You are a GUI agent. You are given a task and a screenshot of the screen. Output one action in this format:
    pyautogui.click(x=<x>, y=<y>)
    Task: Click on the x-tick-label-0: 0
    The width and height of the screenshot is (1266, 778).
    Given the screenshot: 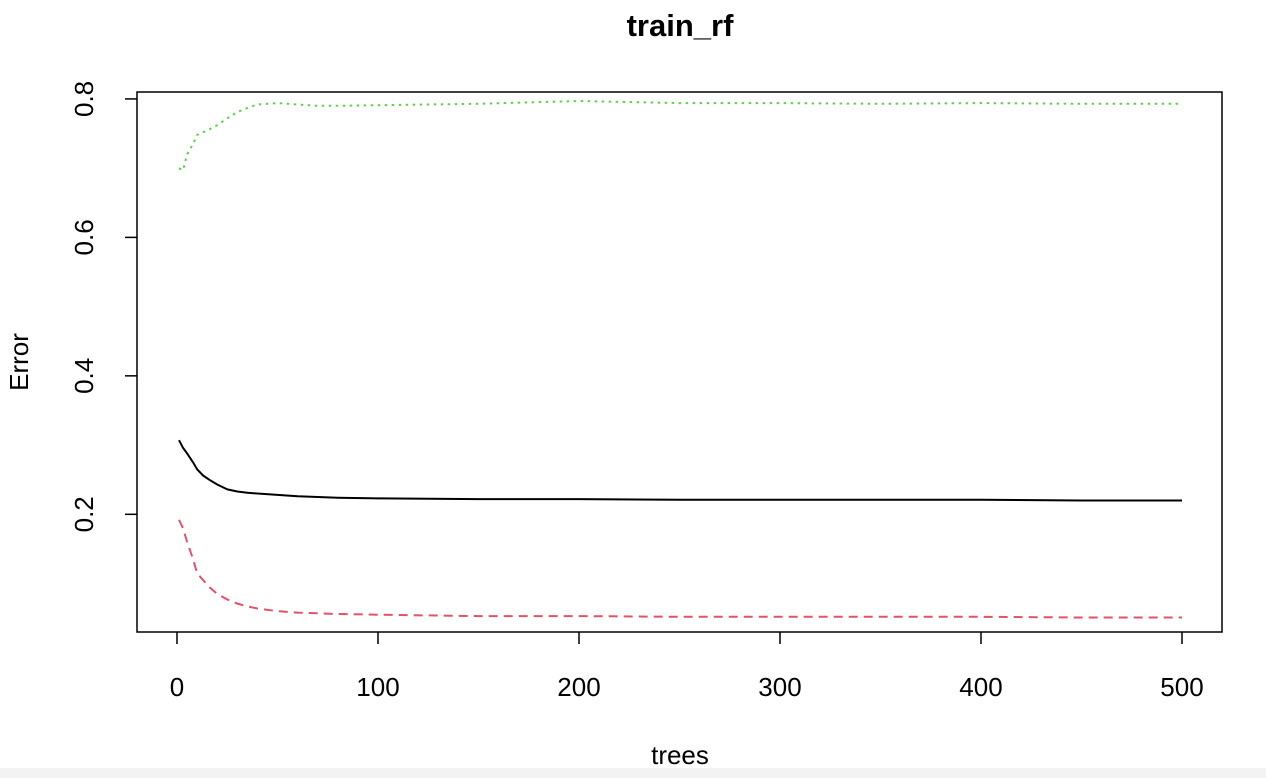 What is the action you would take?
    pyautogui.click(x=177, y=687)
    